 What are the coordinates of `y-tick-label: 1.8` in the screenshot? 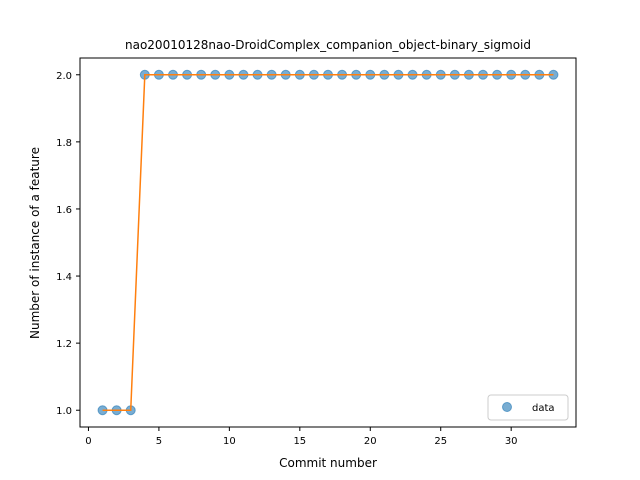 It's located at (64, 143).